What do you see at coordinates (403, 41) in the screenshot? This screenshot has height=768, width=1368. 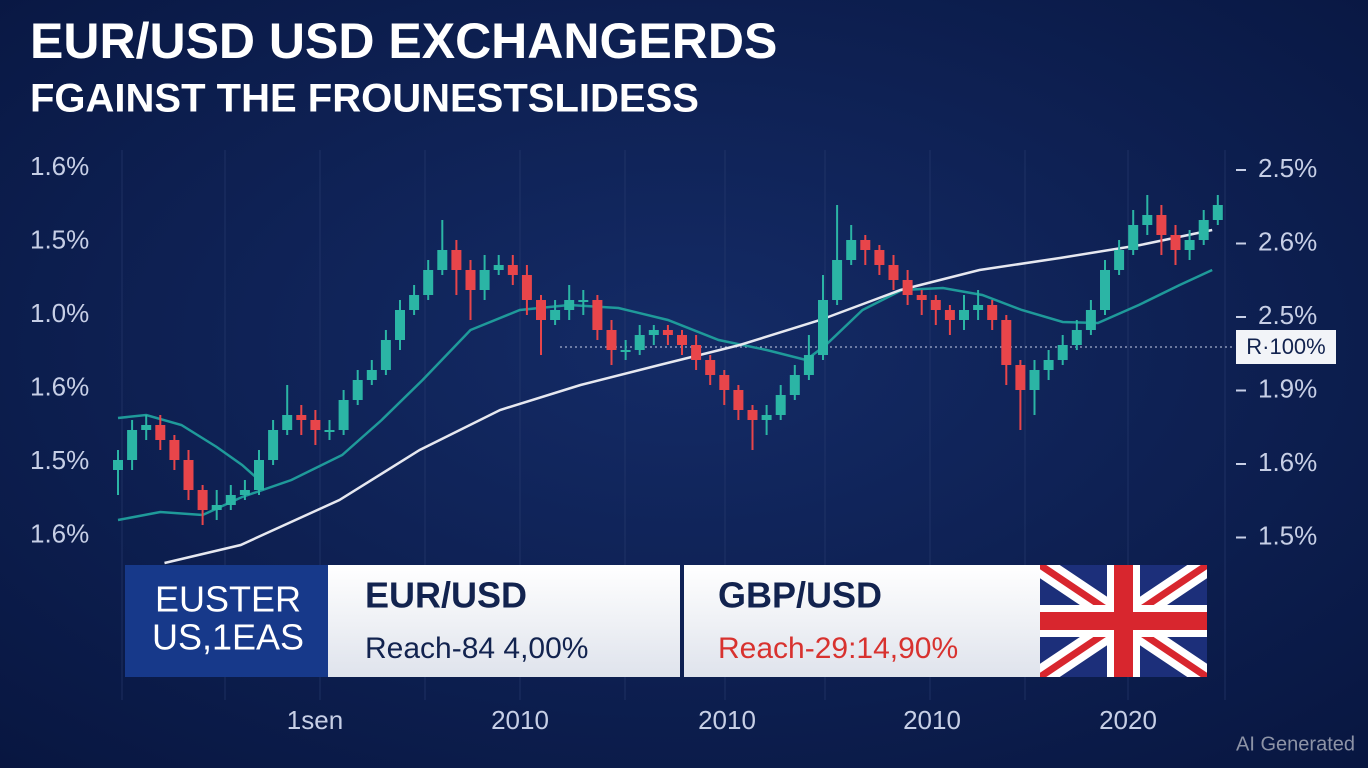 I see `chart-title: EUR/USD USD EXCHANGERDS` at bounding box center [403, 41].